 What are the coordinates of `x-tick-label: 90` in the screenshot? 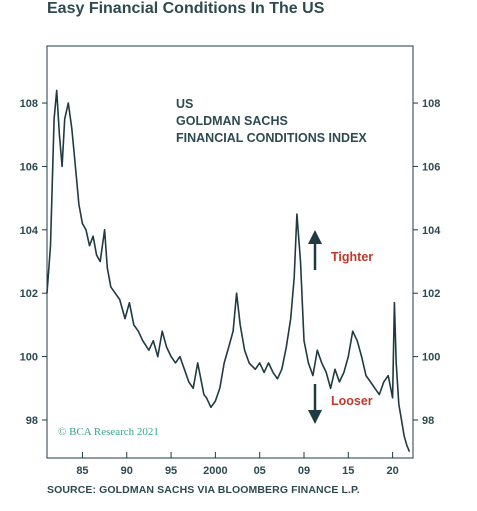 It's located at (127, 471).